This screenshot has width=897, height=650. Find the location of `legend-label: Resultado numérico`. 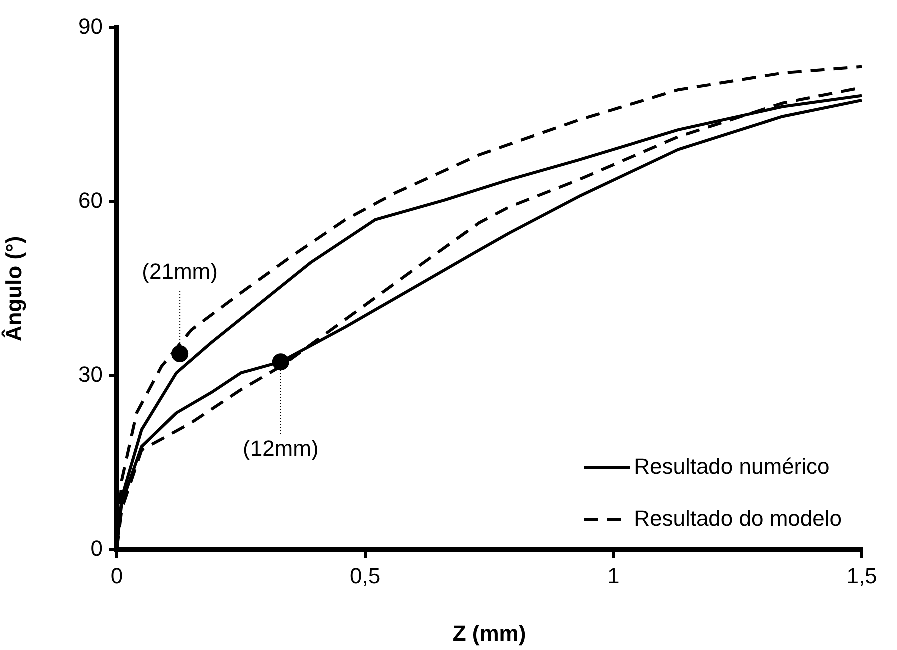

legend-label: Resultado numérico is located at coordinates (732, 467).